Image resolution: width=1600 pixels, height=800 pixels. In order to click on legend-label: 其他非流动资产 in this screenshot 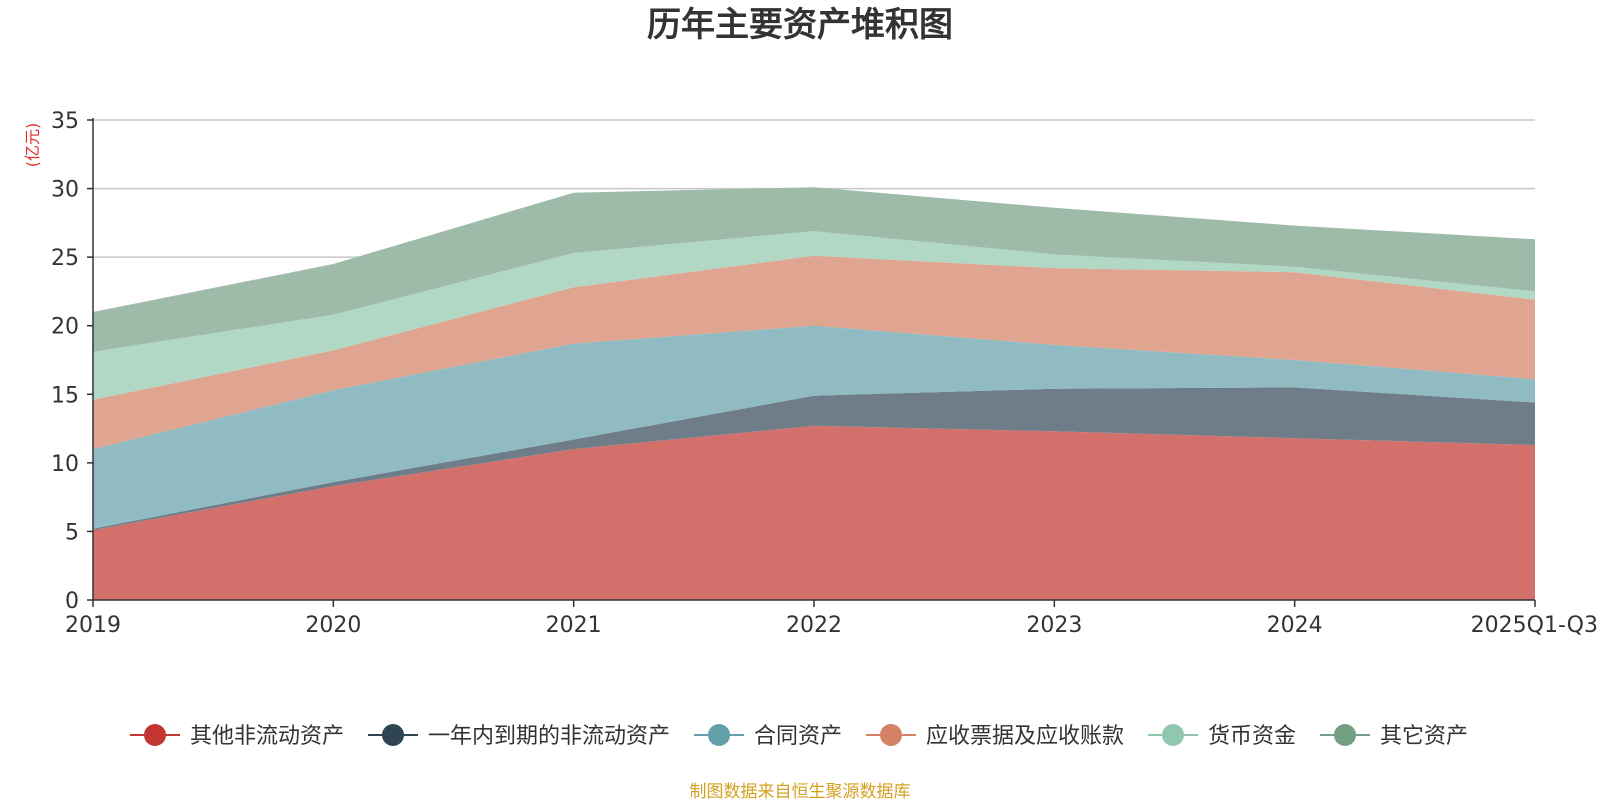, I will do `click(267, 736)`.